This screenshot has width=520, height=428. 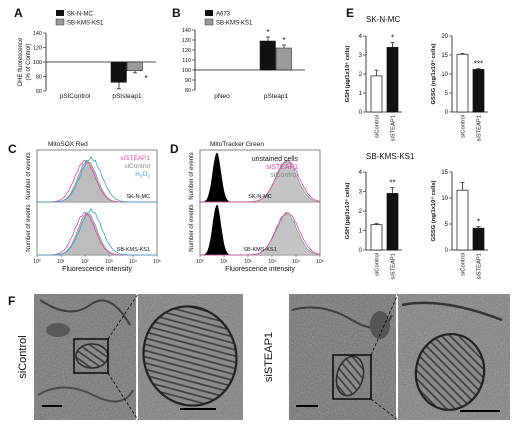 I want to click on panel-d-sublabel-top: SK-N-MC, so click(x=260, y=197).